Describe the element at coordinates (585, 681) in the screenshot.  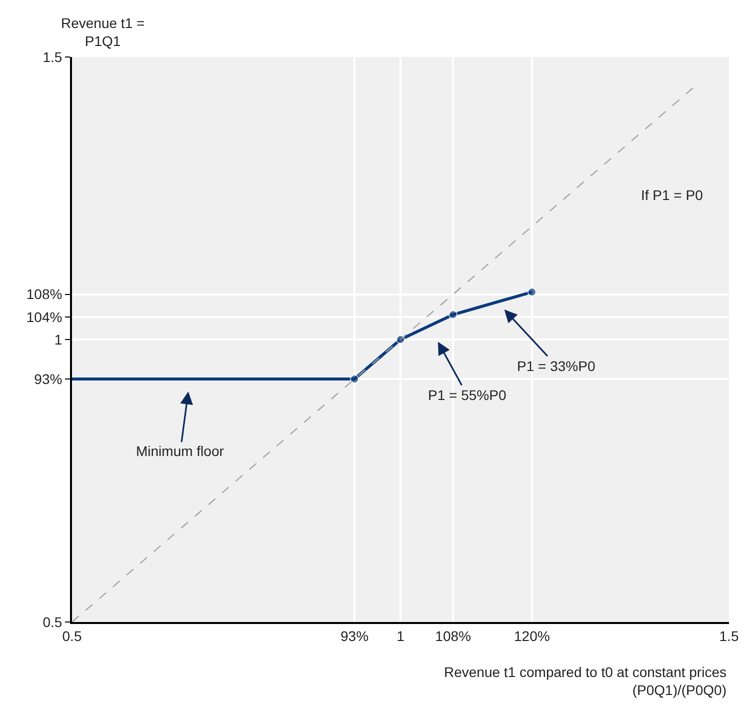
I see `x-axis-title: Revenue t1 compared to t0 at constant prices (P0Q1)/(P0Q0)` at that location.